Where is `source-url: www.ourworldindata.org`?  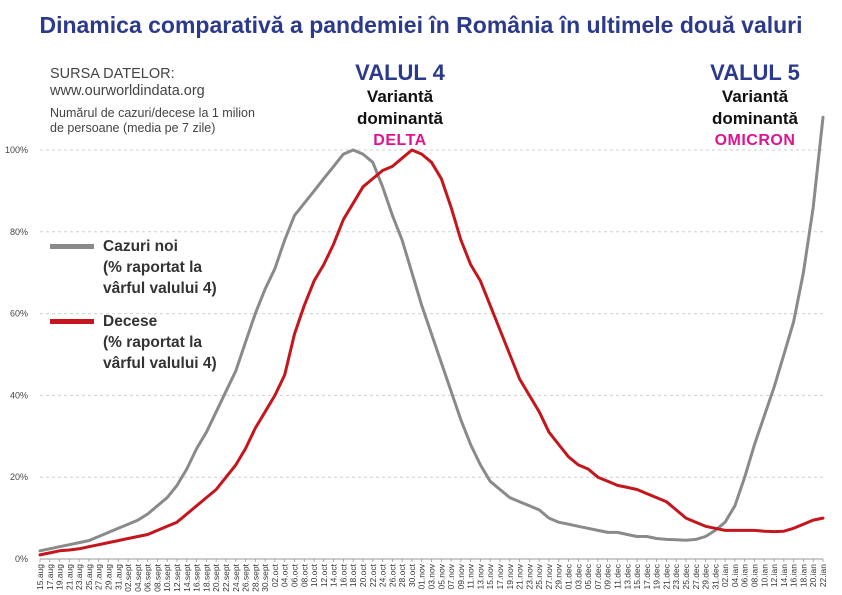 source-url: www.ourworldindata.org is located at coordinates (127, 91).